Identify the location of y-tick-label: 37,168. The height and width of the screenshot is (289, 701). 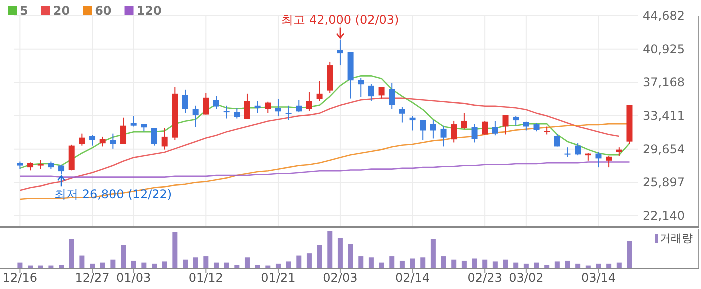
(664, 83).